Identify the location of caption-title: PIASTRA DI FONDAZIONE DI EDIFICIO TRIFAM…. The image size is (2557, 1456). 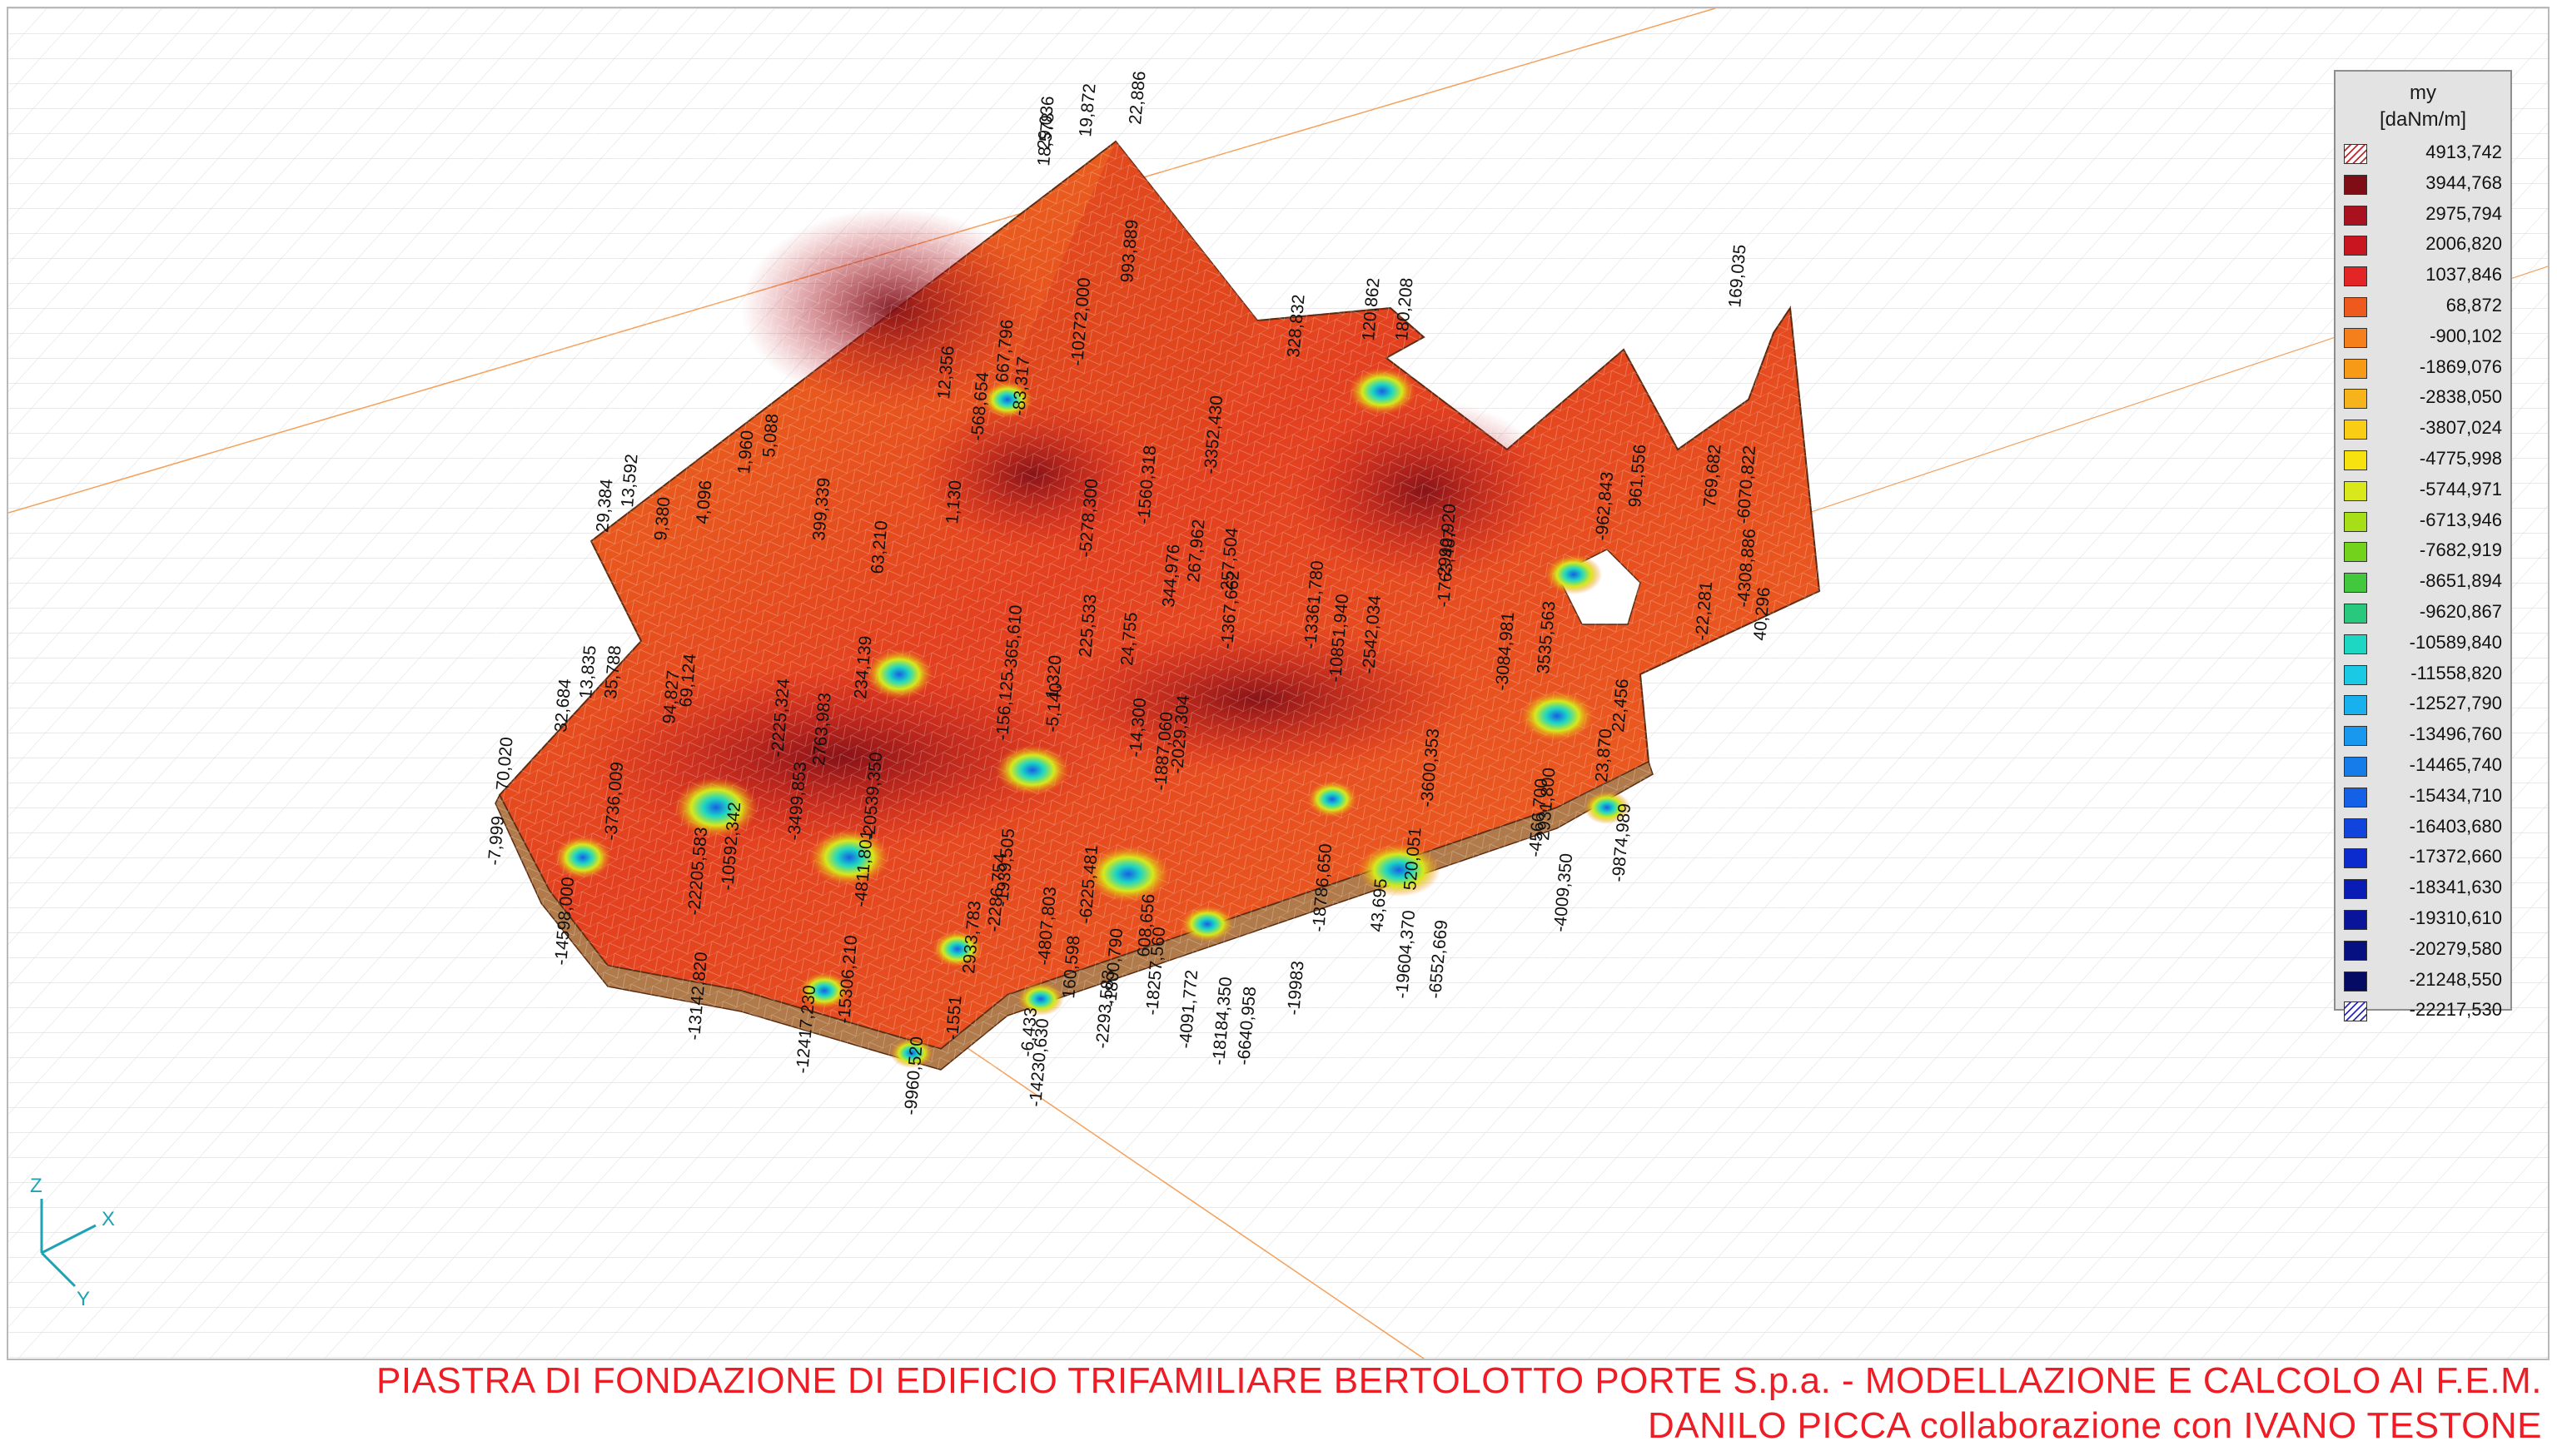
(1459, 1380).